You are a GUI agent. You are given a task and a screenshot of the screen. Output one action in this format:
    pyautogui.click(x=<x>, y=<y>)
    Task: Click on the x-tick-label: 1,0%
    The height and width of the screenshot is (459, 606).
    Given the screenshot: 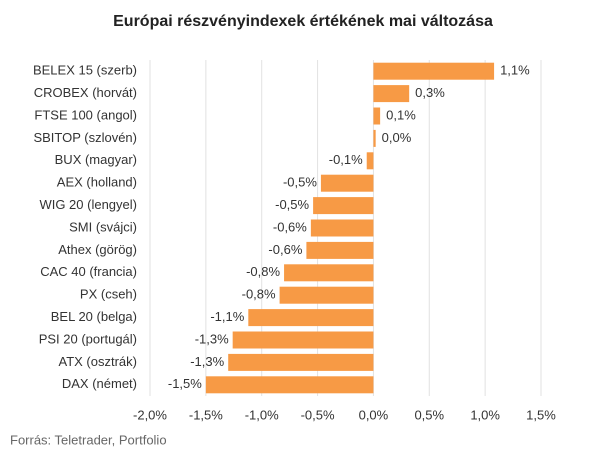 What is the action you would take?
    pyautogui.click(x=485, y=414)
    